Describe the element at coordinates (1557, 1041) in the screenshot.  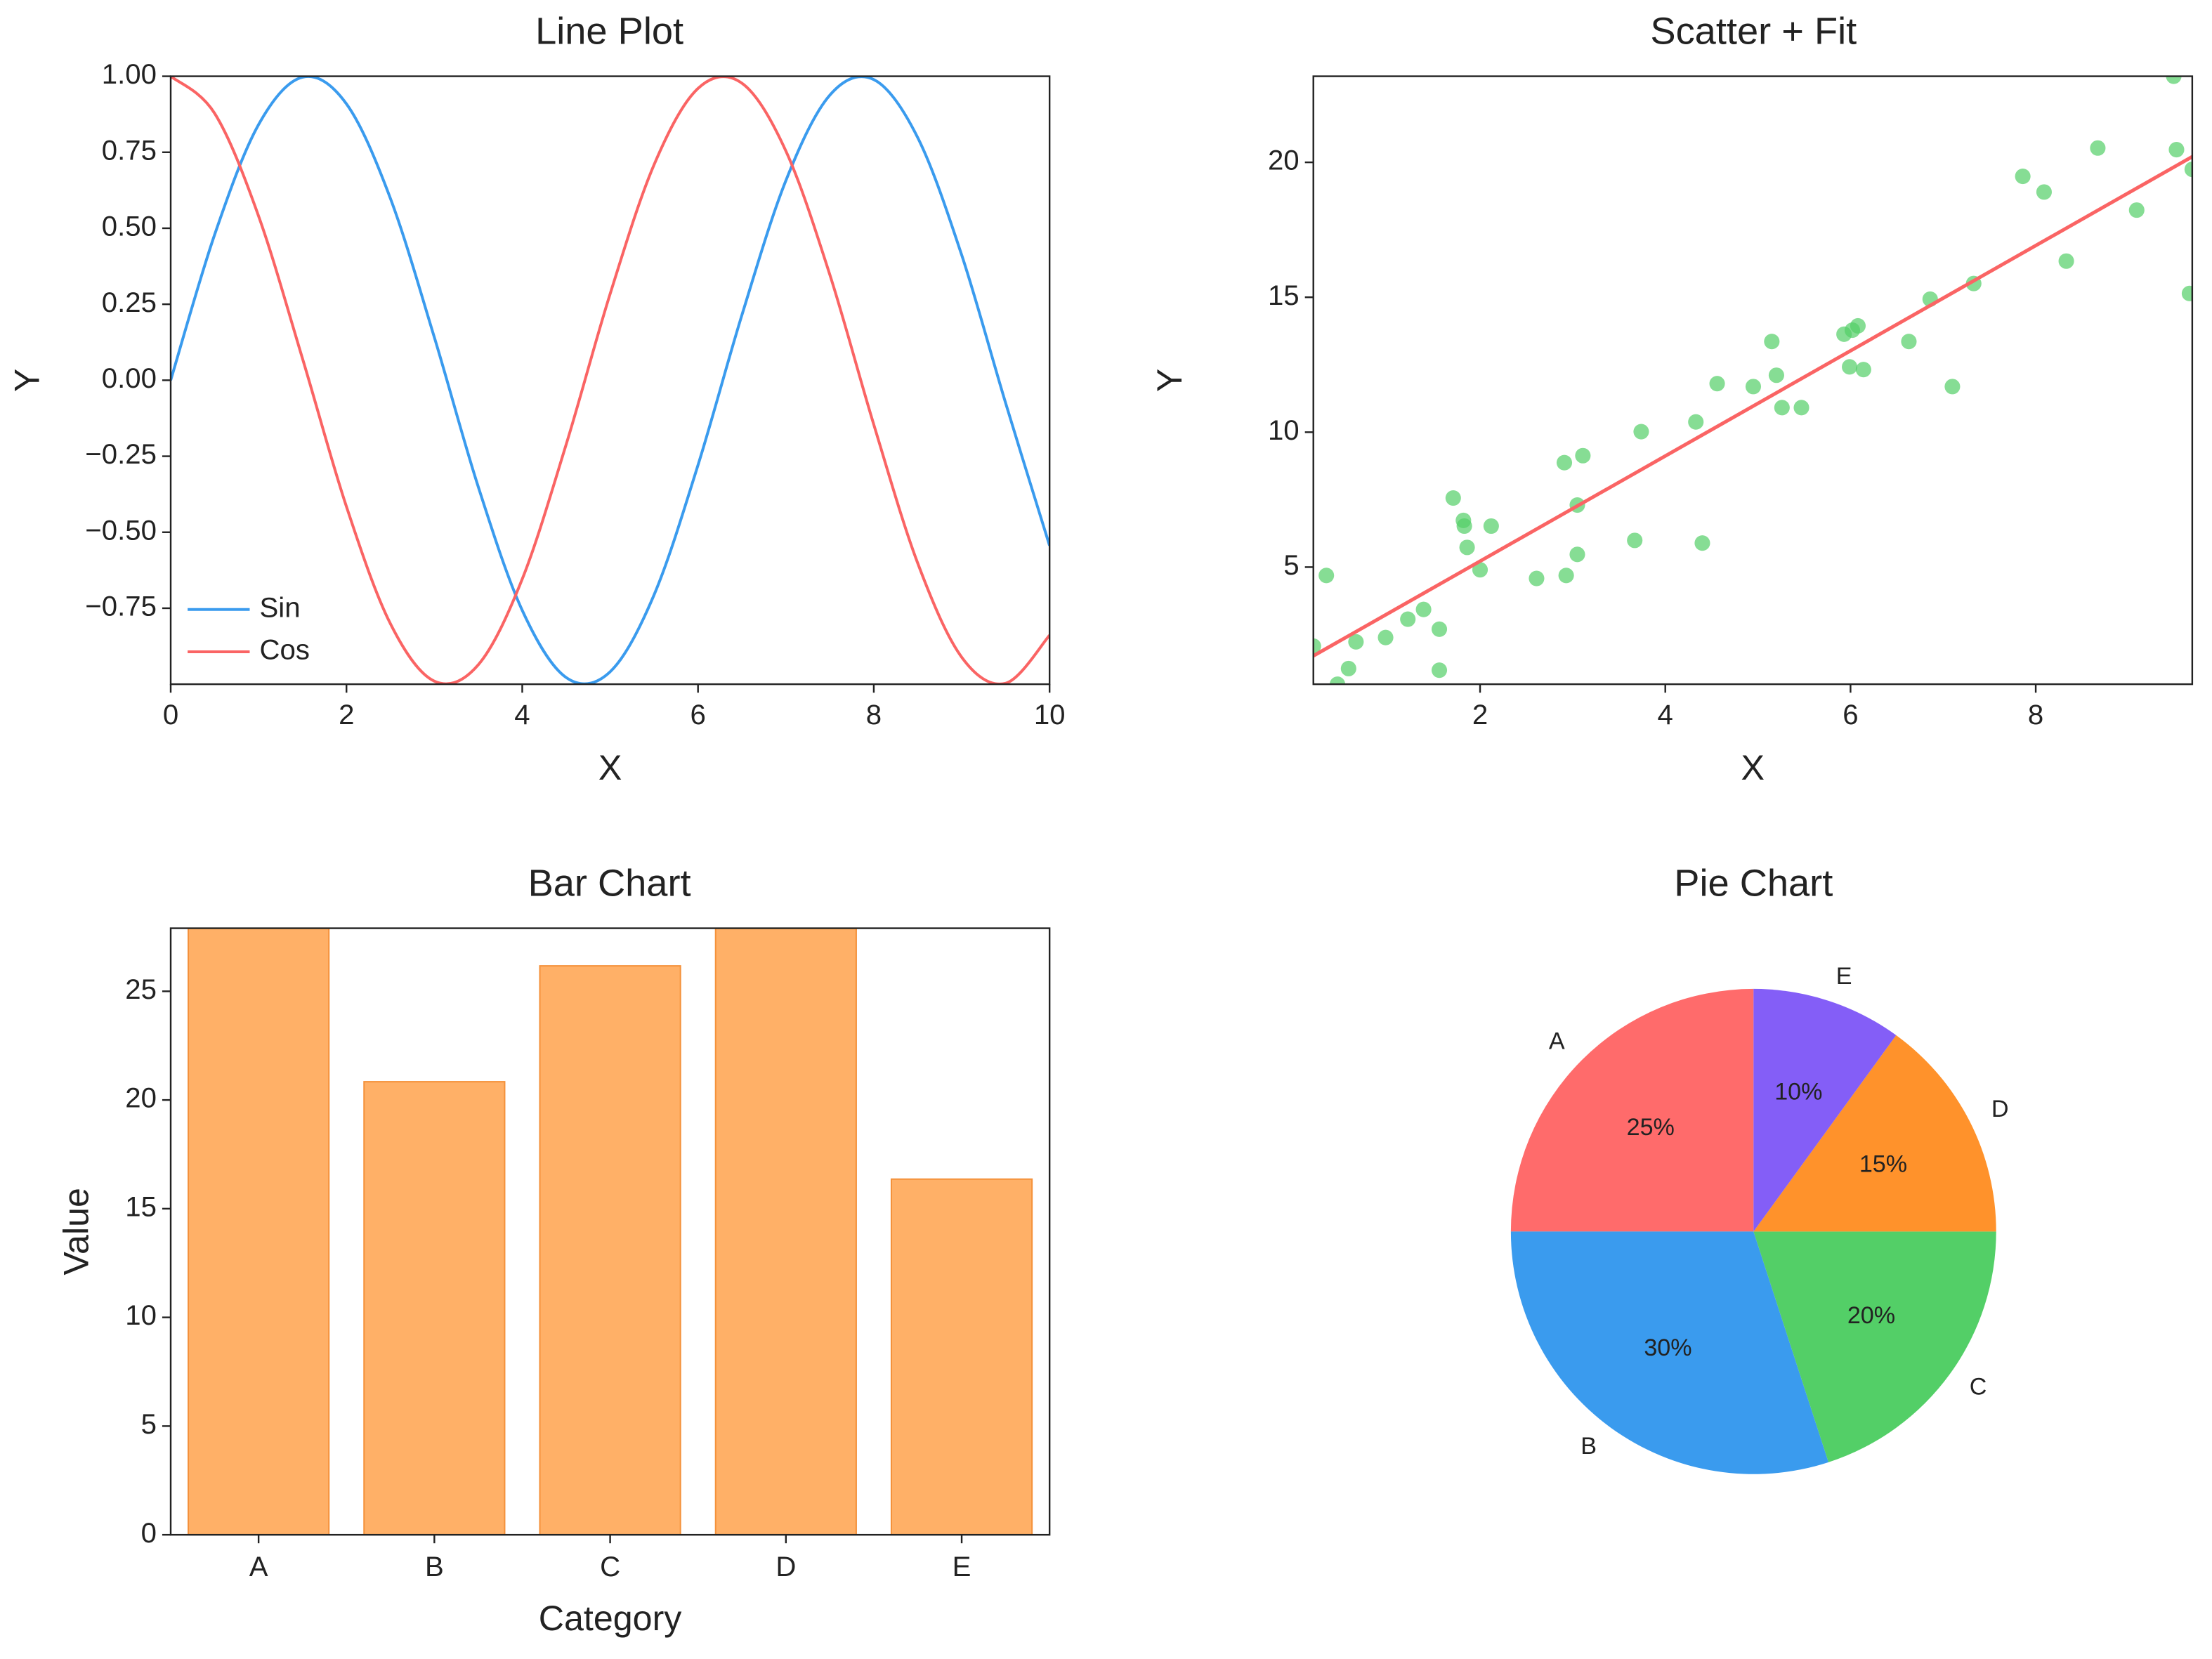
I see `pie-label: A` at that location.